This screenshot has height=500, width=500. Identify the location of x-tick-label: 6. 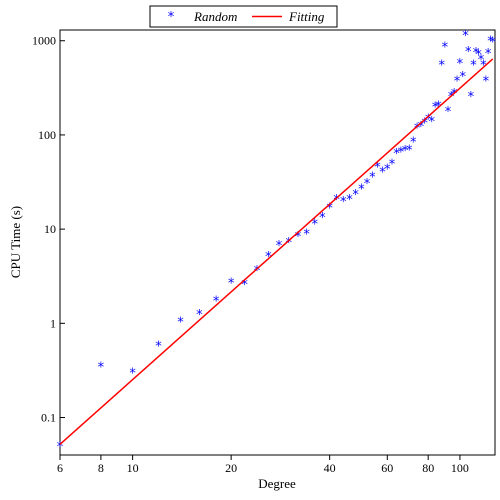
(60, 468).